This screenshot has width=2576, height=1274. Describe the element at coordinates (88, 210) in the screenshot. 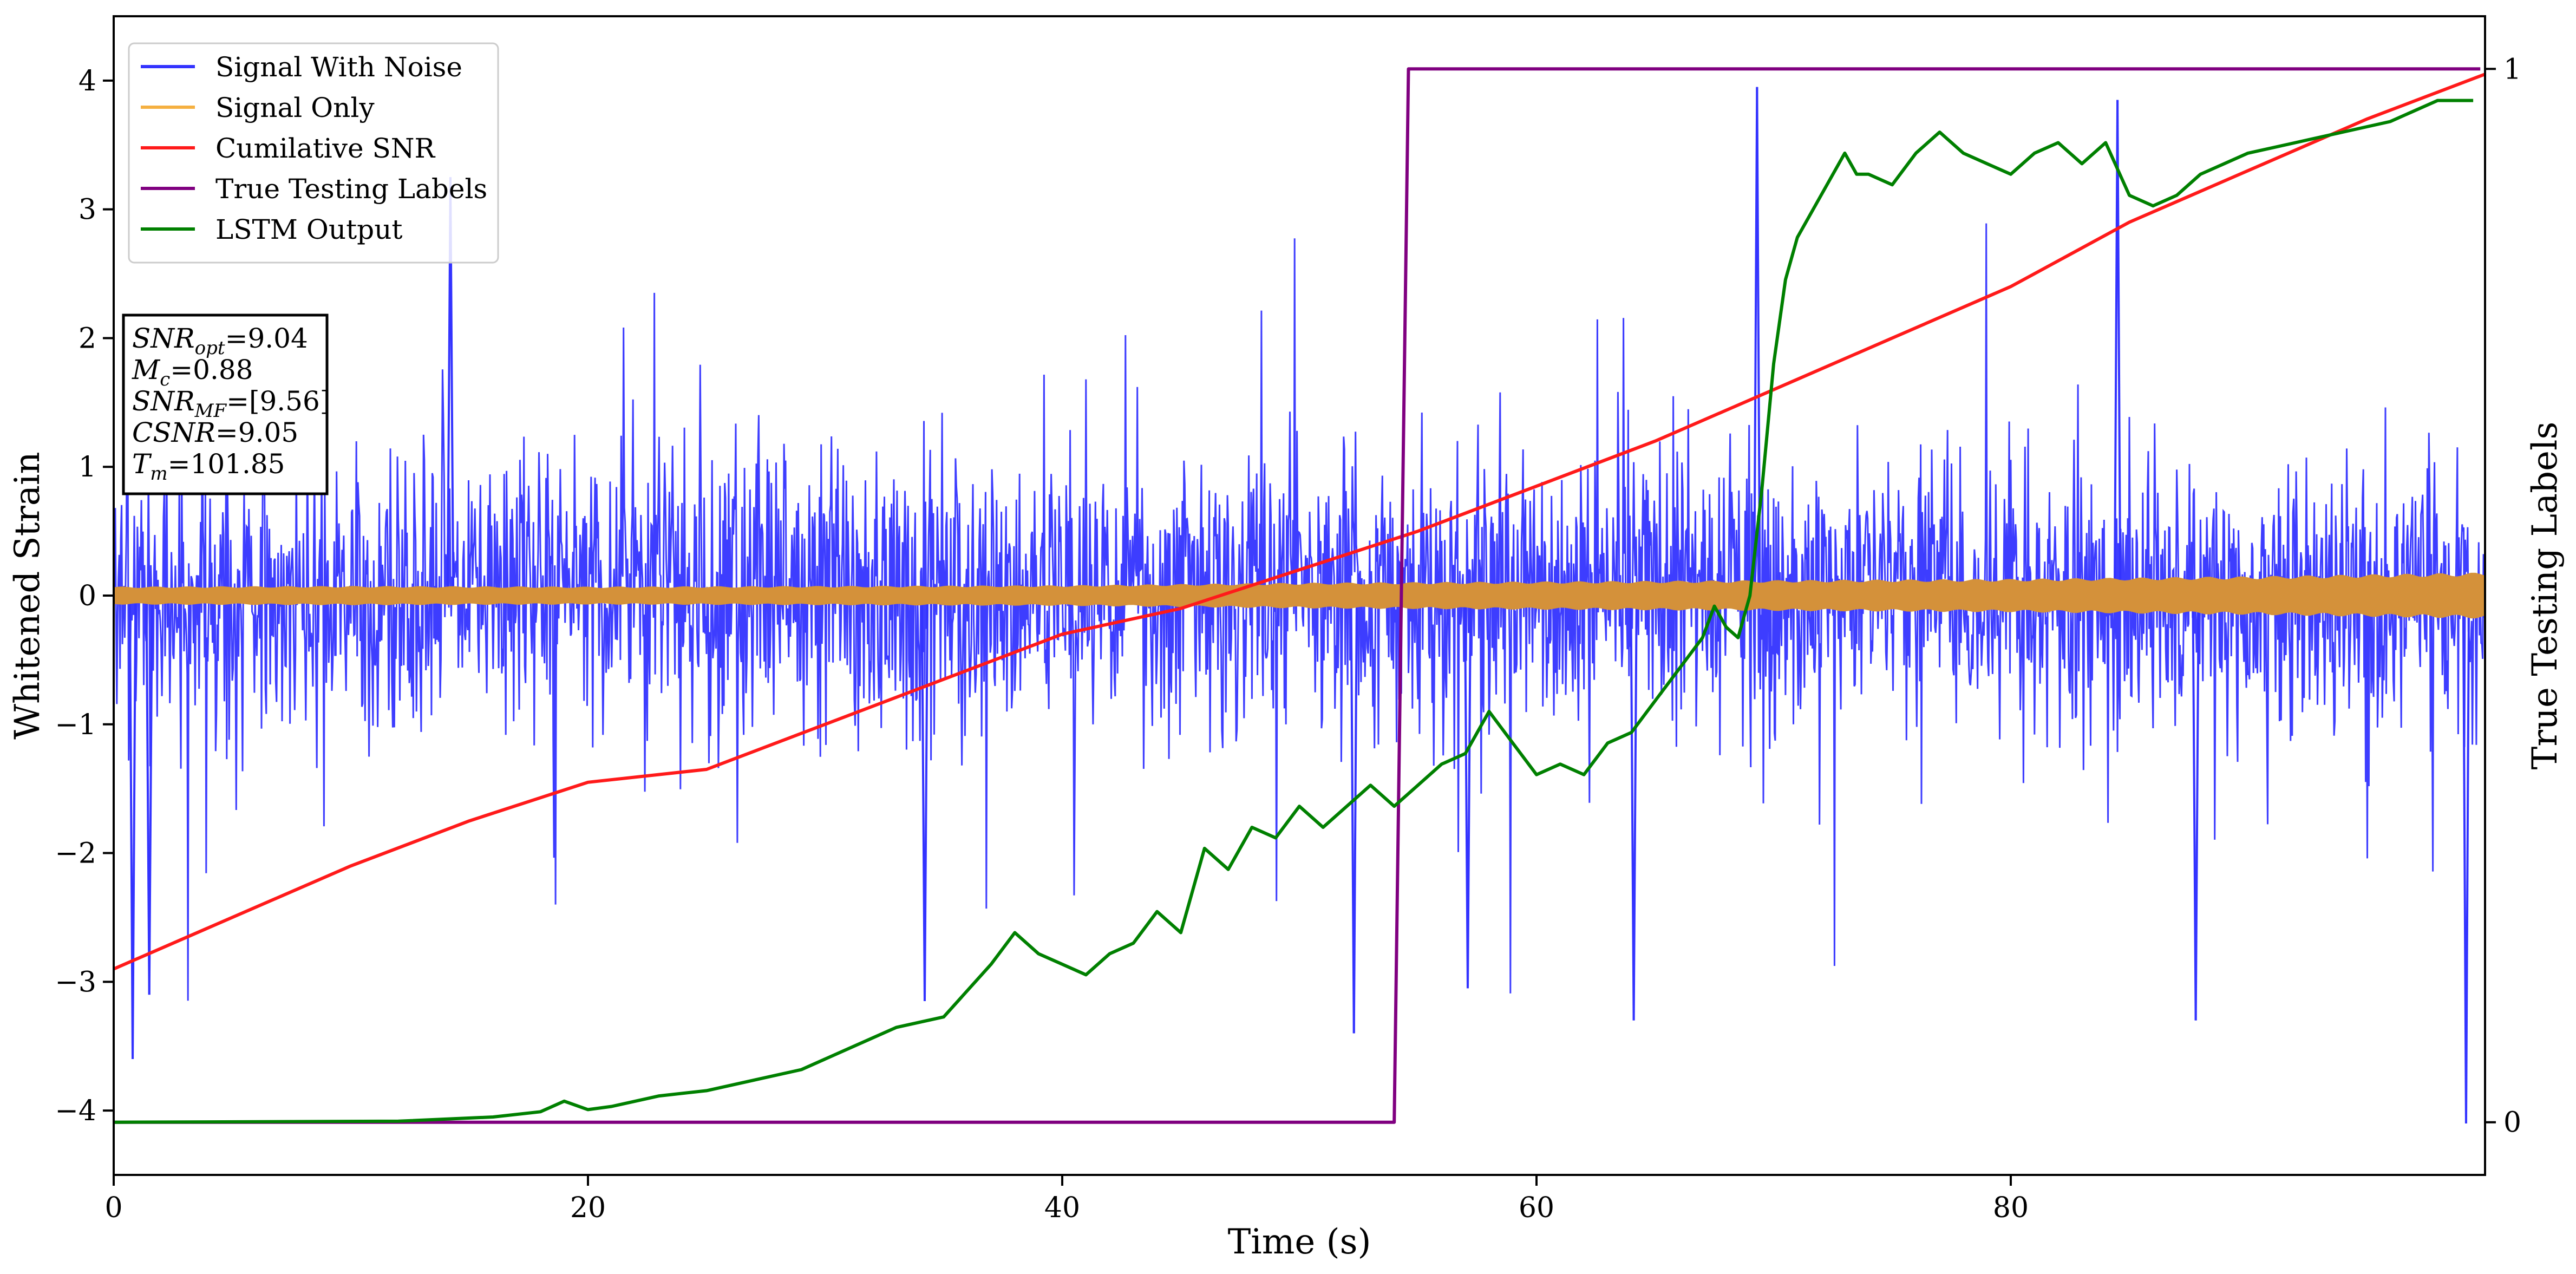

I see `y-tick-label: 3` at that location.